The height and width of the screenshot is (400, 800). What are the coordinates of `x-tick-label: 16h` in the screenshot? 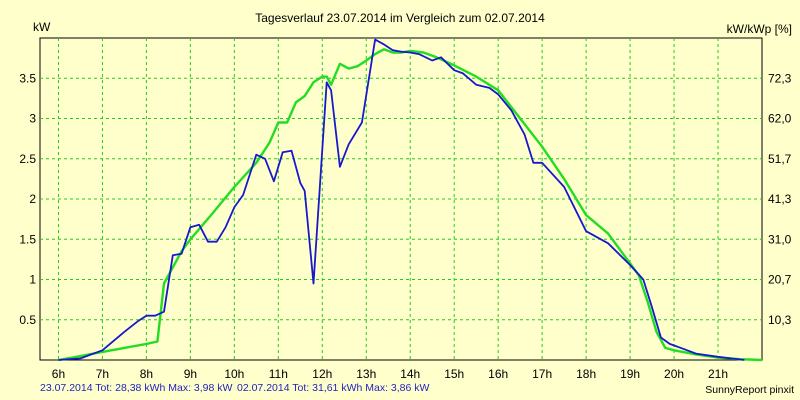 It's located at (498, 374).